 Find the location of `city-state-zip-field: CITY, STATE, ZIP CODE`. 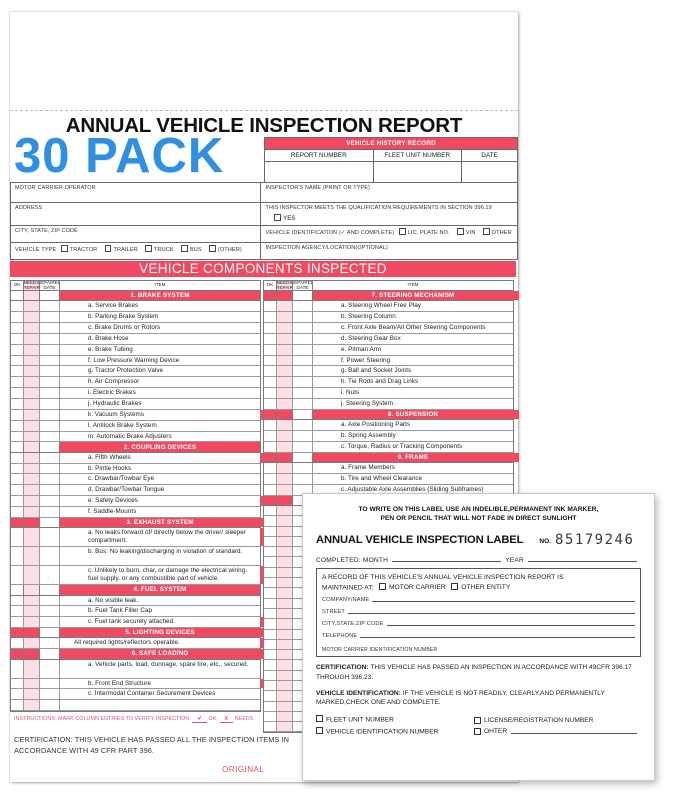

city-state-zip-field: CITY, STATE, ZIP CODE is located at coordinates (136, 234).